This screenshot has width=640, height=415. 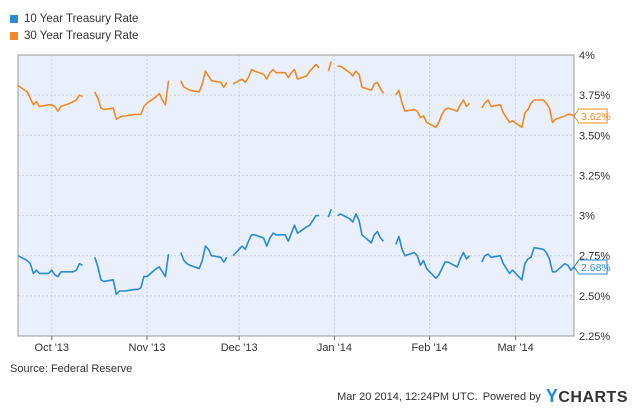 I want to click on y-tick-label: 2.25%, so click(x=594, y=337).